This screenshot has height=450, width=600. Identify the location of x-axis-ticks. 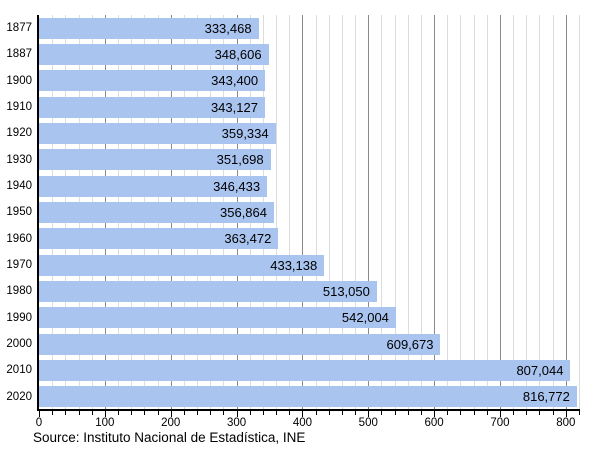
(309, 415).